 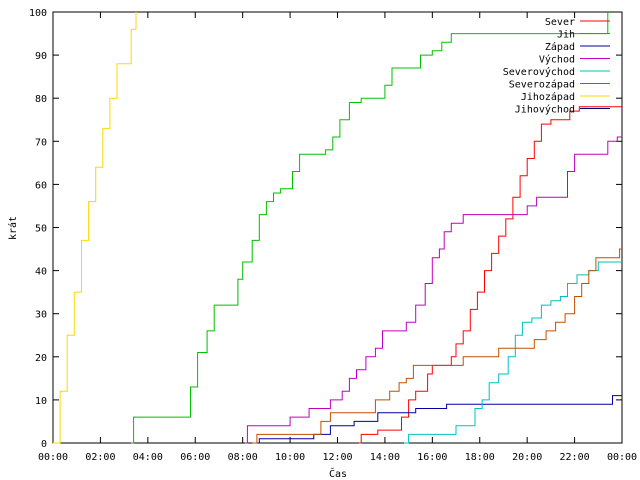 I want to click on x-tick-label: 02:00, so click(x=100, y=457).